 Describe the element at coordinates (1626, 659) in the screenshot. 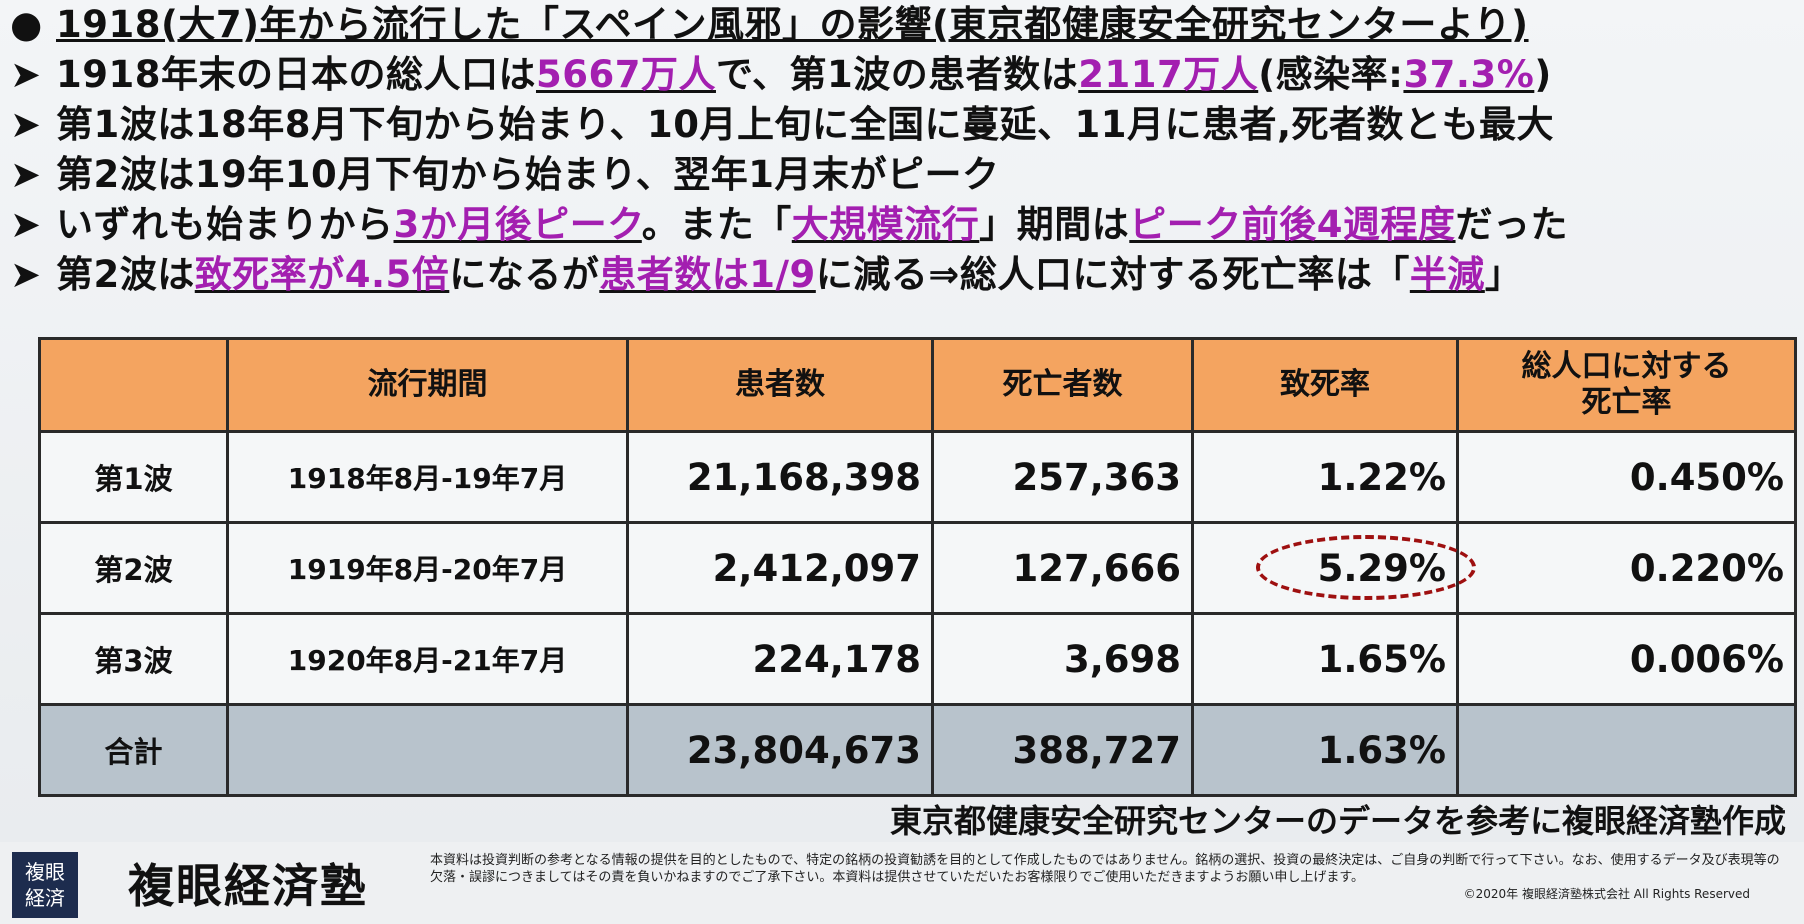

I see `cell-mortality: 0.006%` at that location.